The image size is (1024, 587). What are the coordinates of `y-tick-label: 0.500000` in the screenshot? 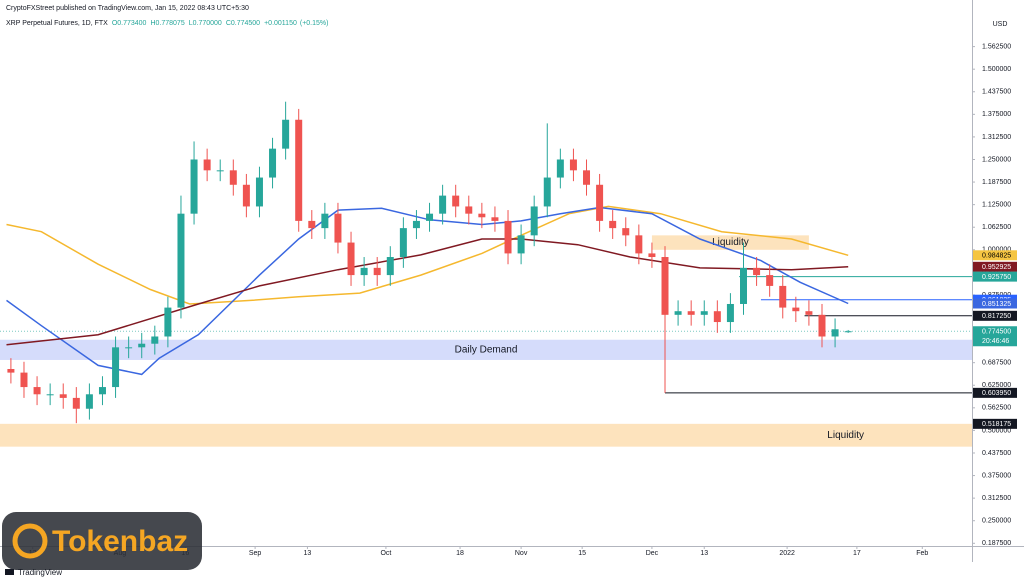 It's located at (996, 430).